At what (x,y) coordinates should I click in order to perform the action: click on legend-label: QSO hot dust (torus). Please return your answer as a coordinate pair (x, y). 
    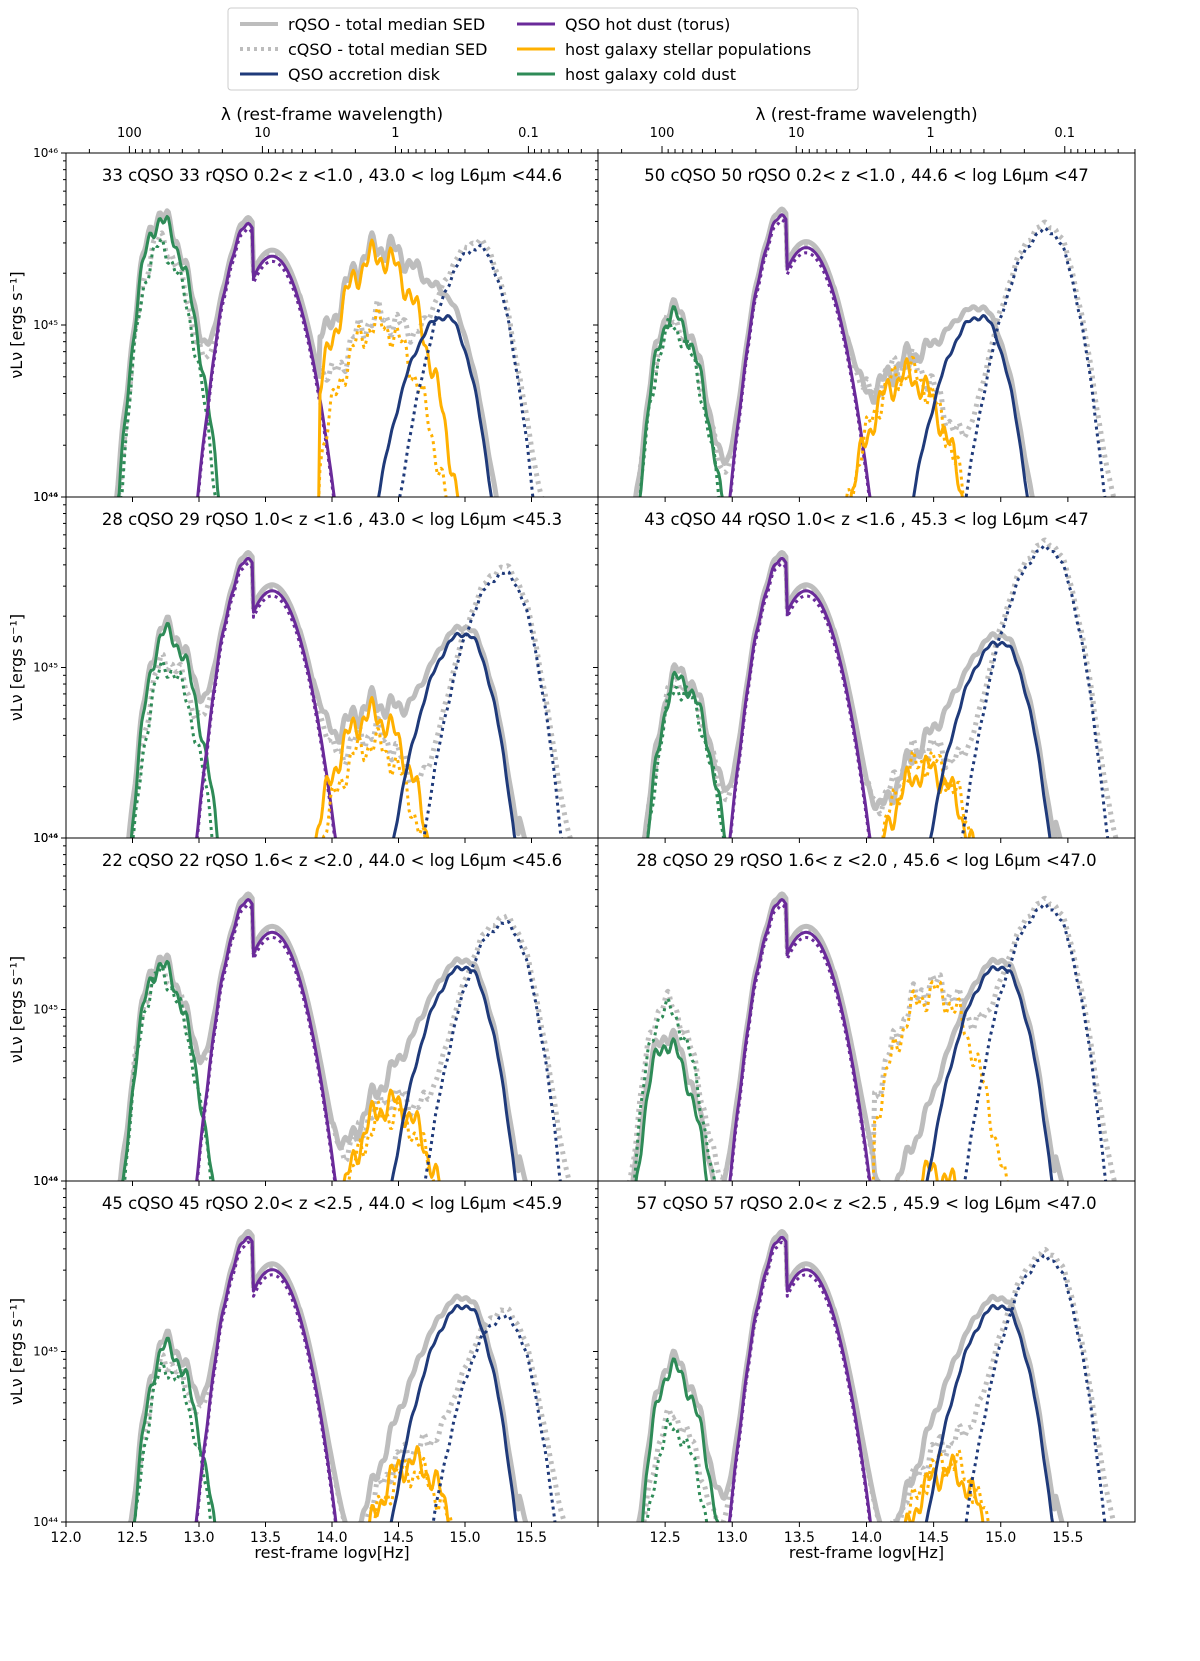
    Looking at the image, I should click on (647, 24).